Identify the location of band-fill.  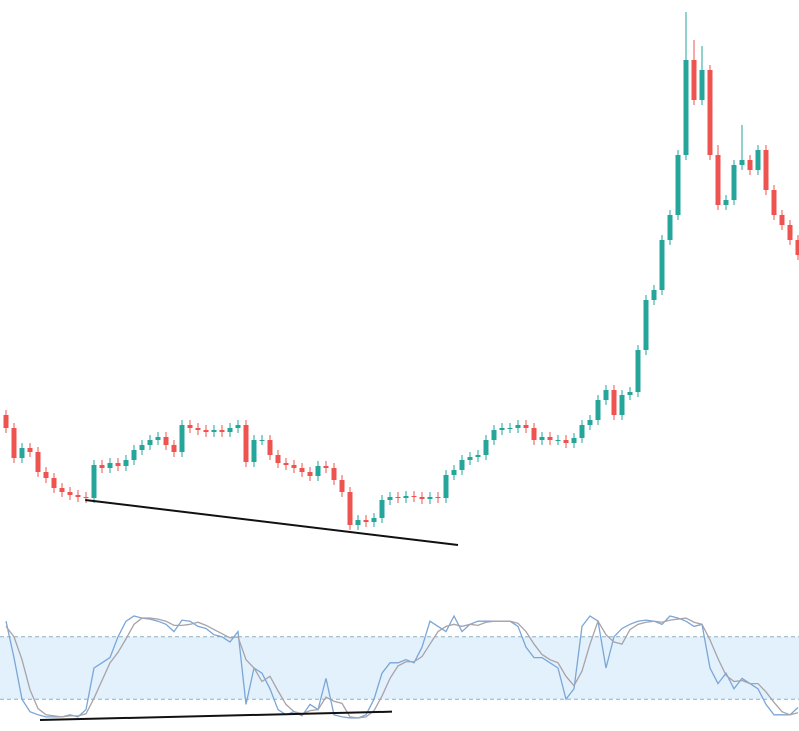
(399, 668).